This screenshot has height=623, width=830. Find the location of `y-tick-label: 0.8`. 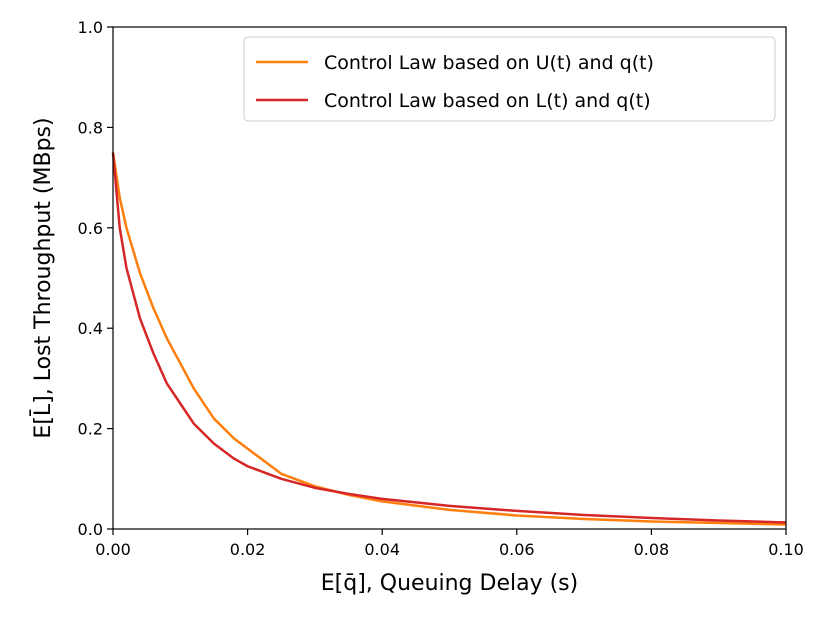

y-tick-label: 0.8 is located at coordinates (90, 127).